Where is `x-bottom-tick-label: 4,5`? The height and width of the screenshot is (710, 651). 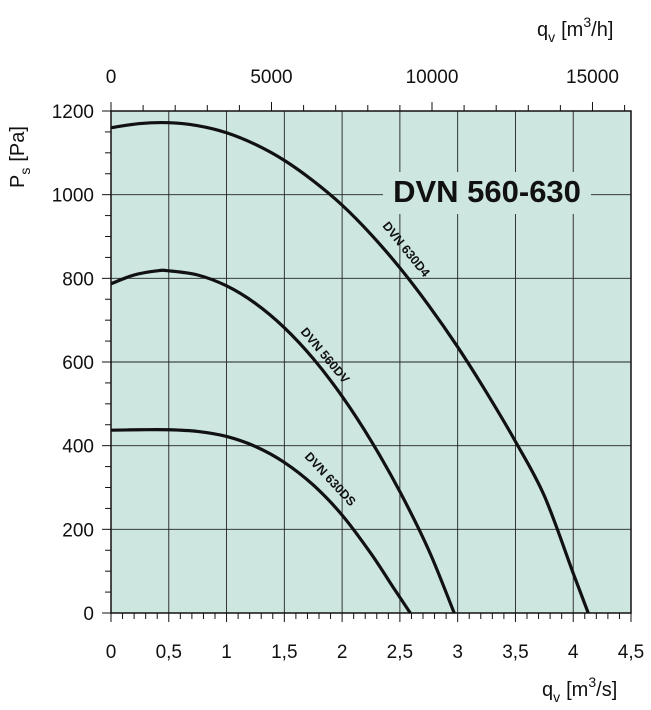
x-bottom-tick-label: 4,5 is located at coordinates (631, 652).